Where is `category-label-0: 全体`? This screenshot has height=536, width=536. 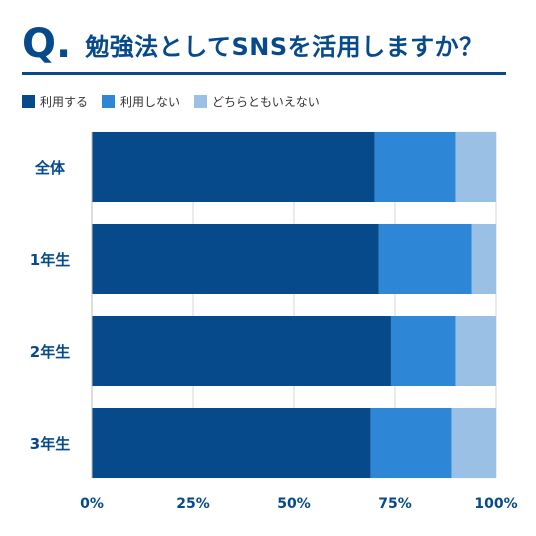 category-label-0: 全体 is located at coordinates (50, 168).